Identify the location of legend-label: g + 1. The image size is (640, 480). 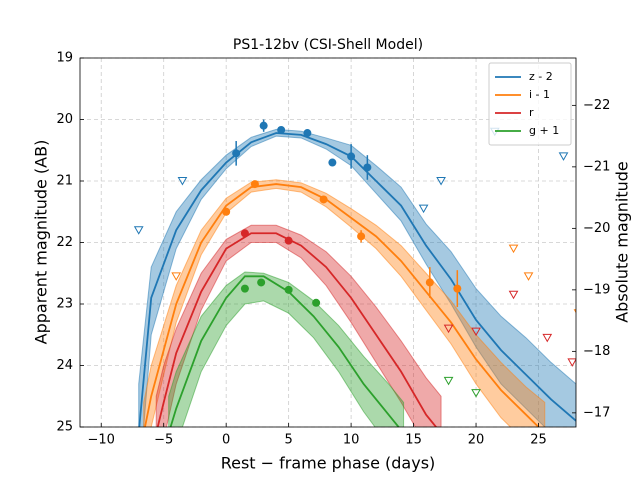
(544, 130).